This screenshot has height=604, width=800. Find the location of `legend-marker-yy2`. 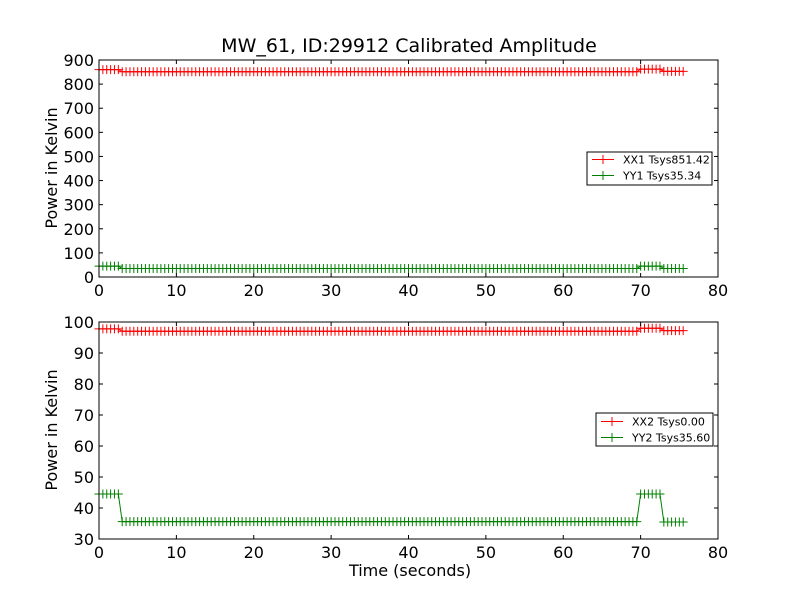

legend-marker-yy2 is located at coordinates (612, 437).